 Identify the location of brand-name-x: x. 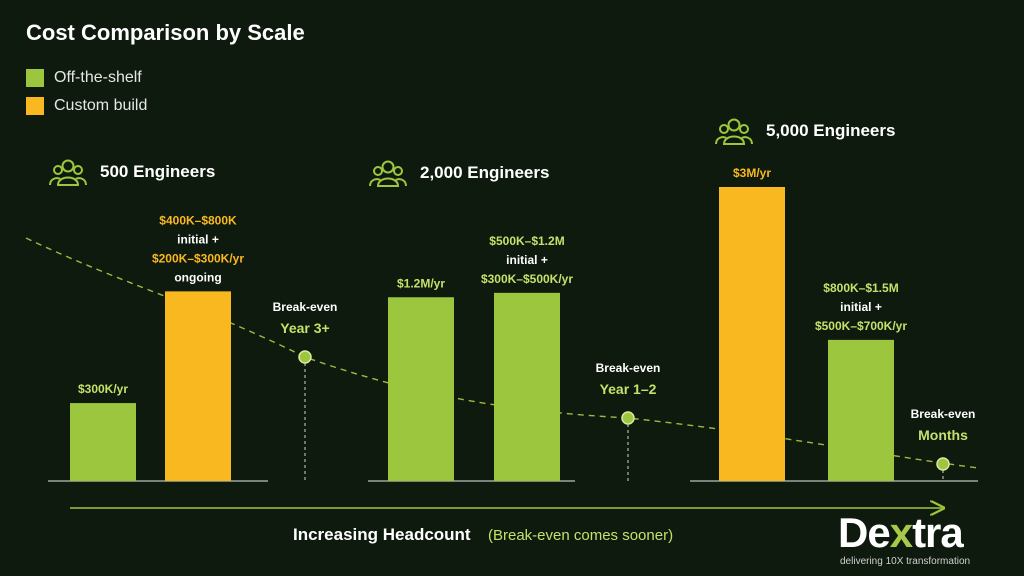
(901, 532).